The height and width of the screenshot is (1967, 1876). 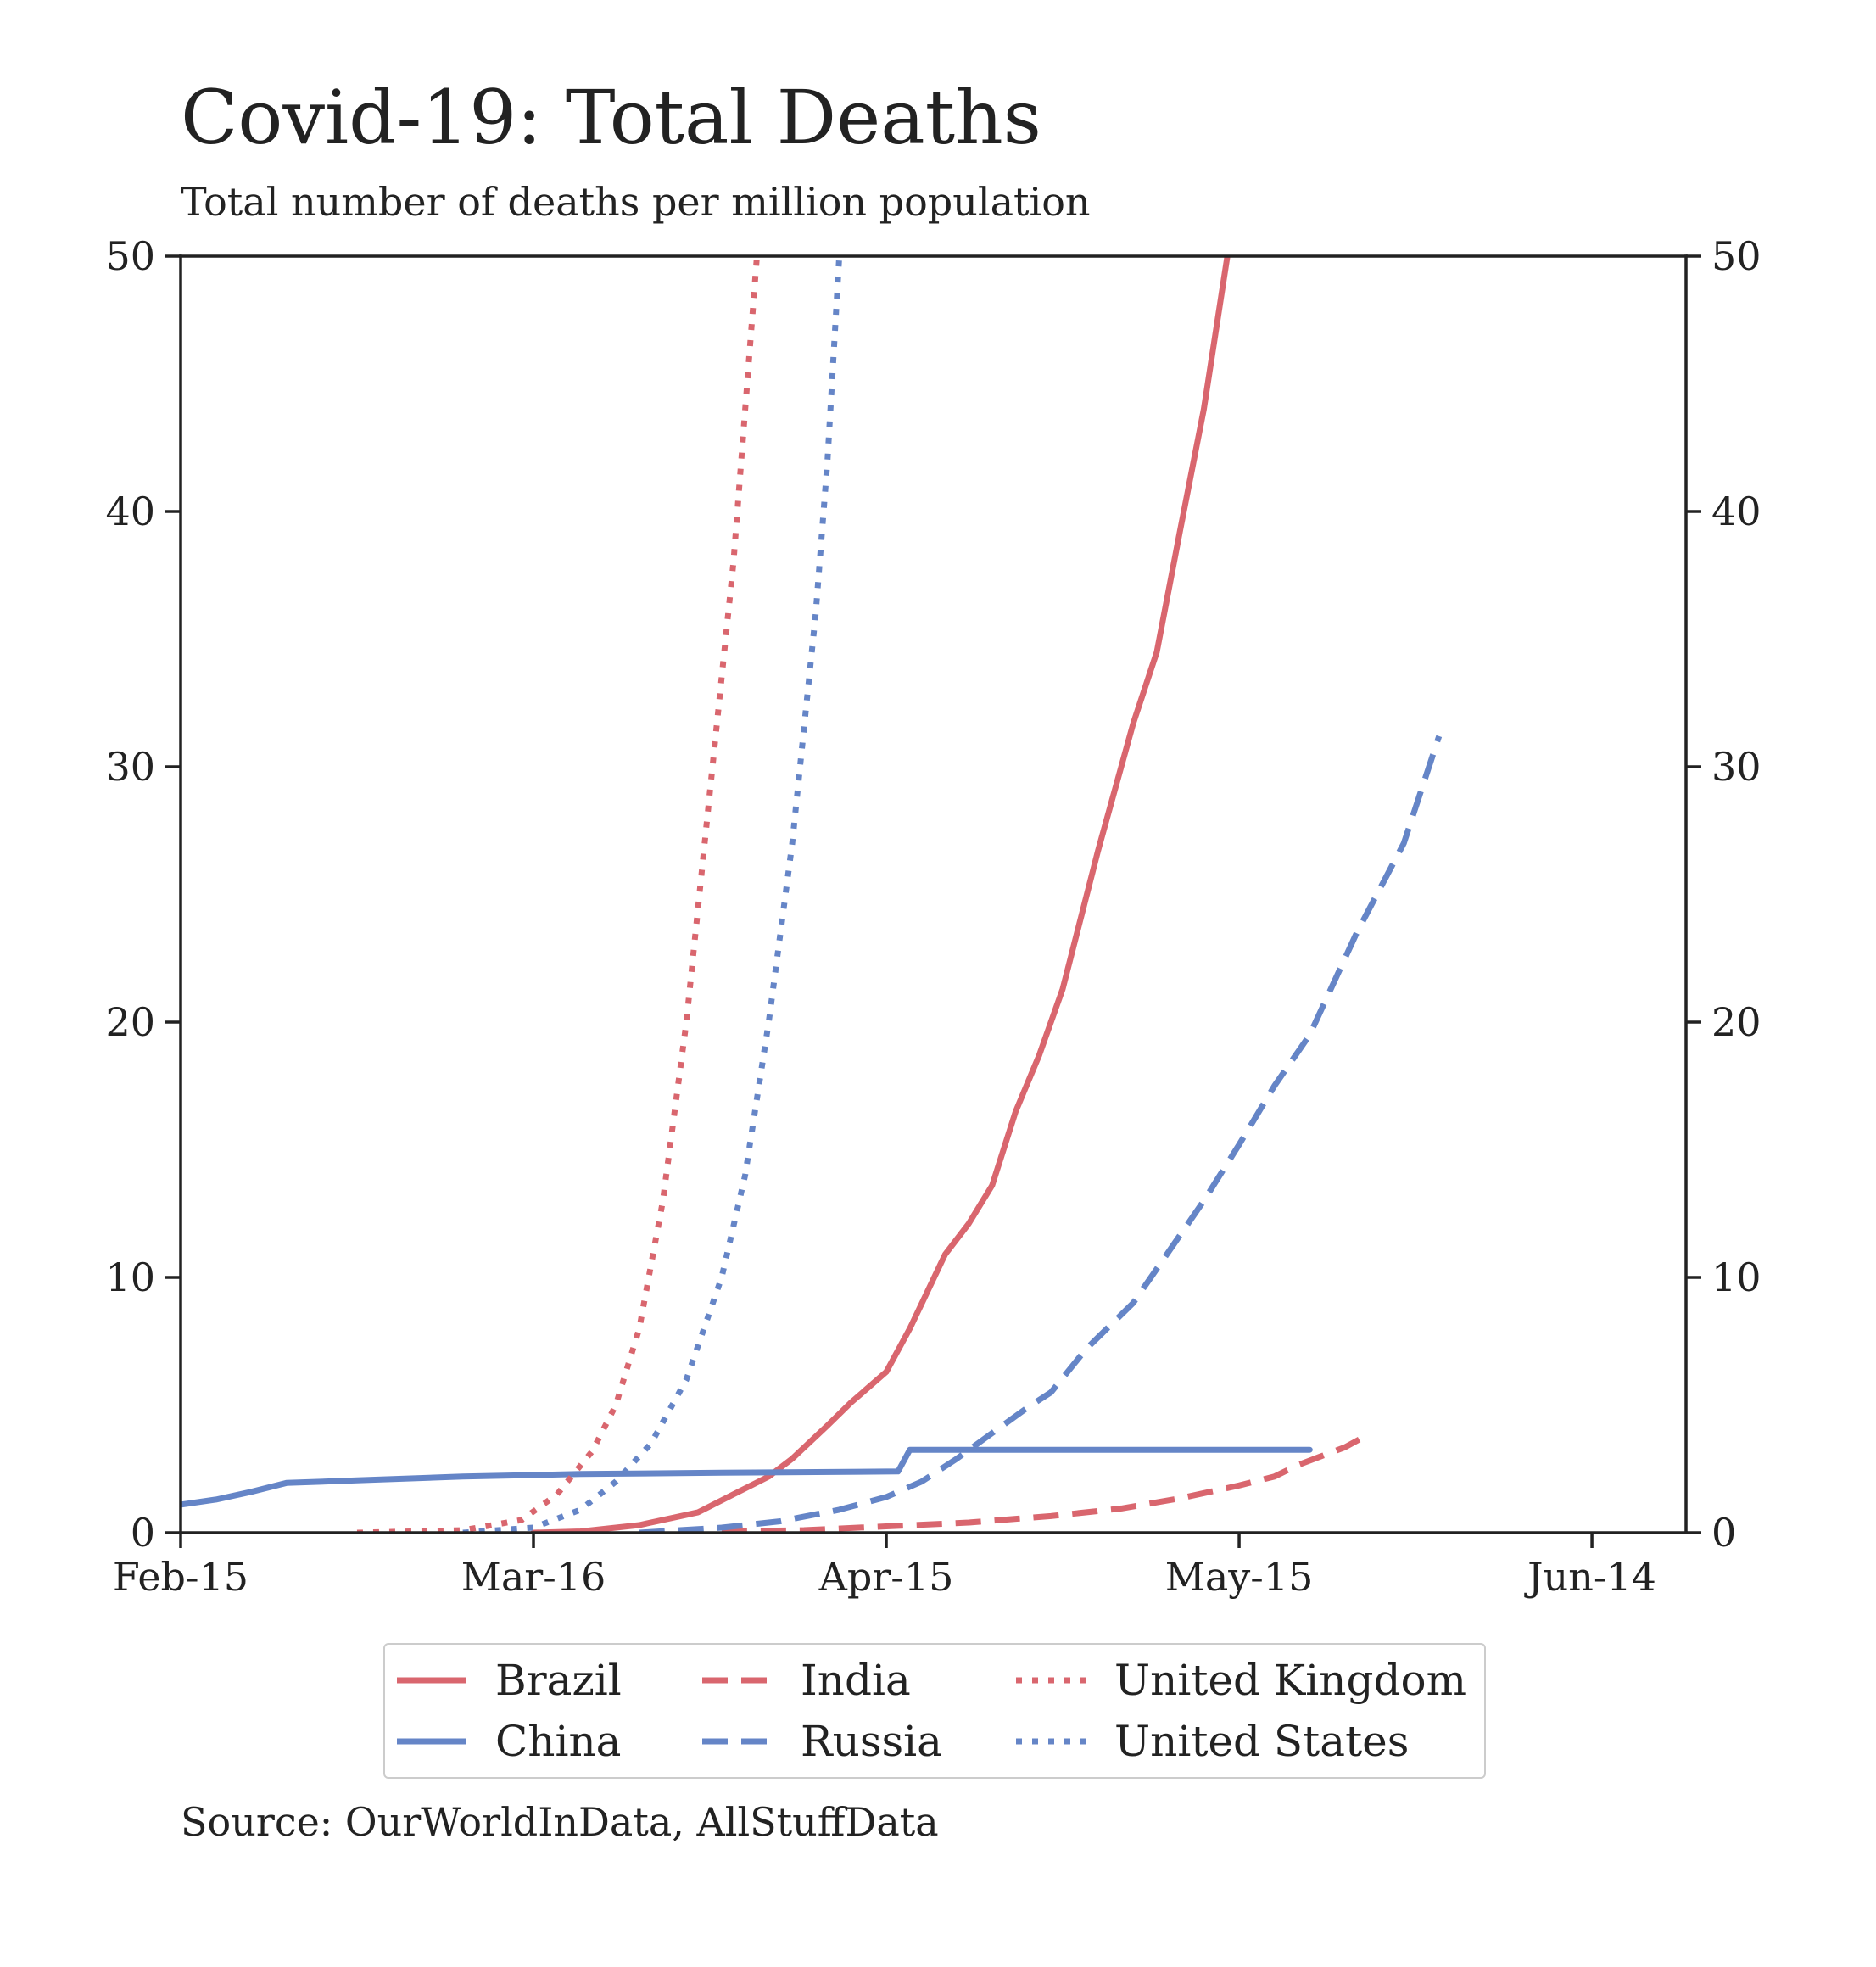 I want to click on chart-source: Source: OurWorldInData, AllStuffData, so click(x=560, y=1822).